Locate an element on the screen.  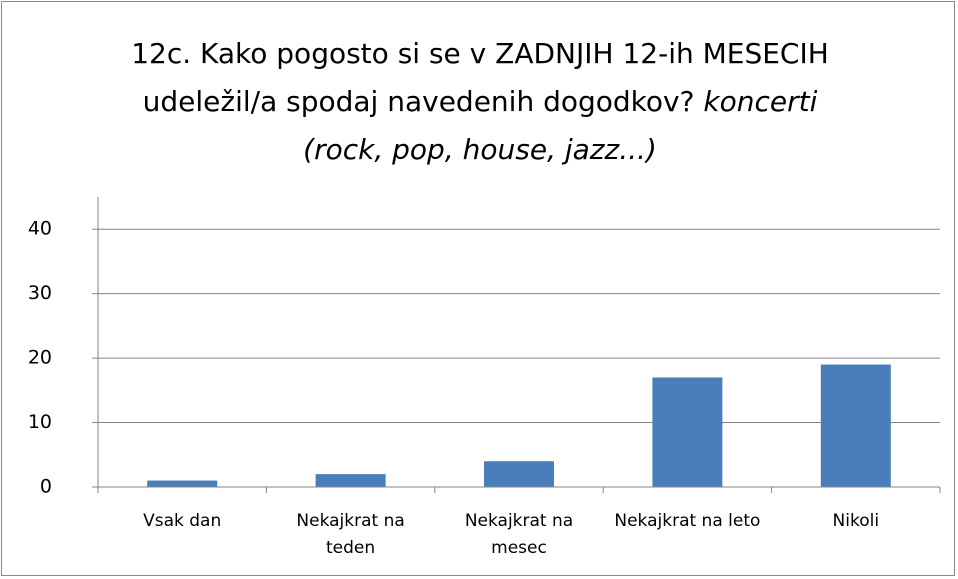
x-tick-label: Nekajkrat na leto is located at coordinates (687, 521).